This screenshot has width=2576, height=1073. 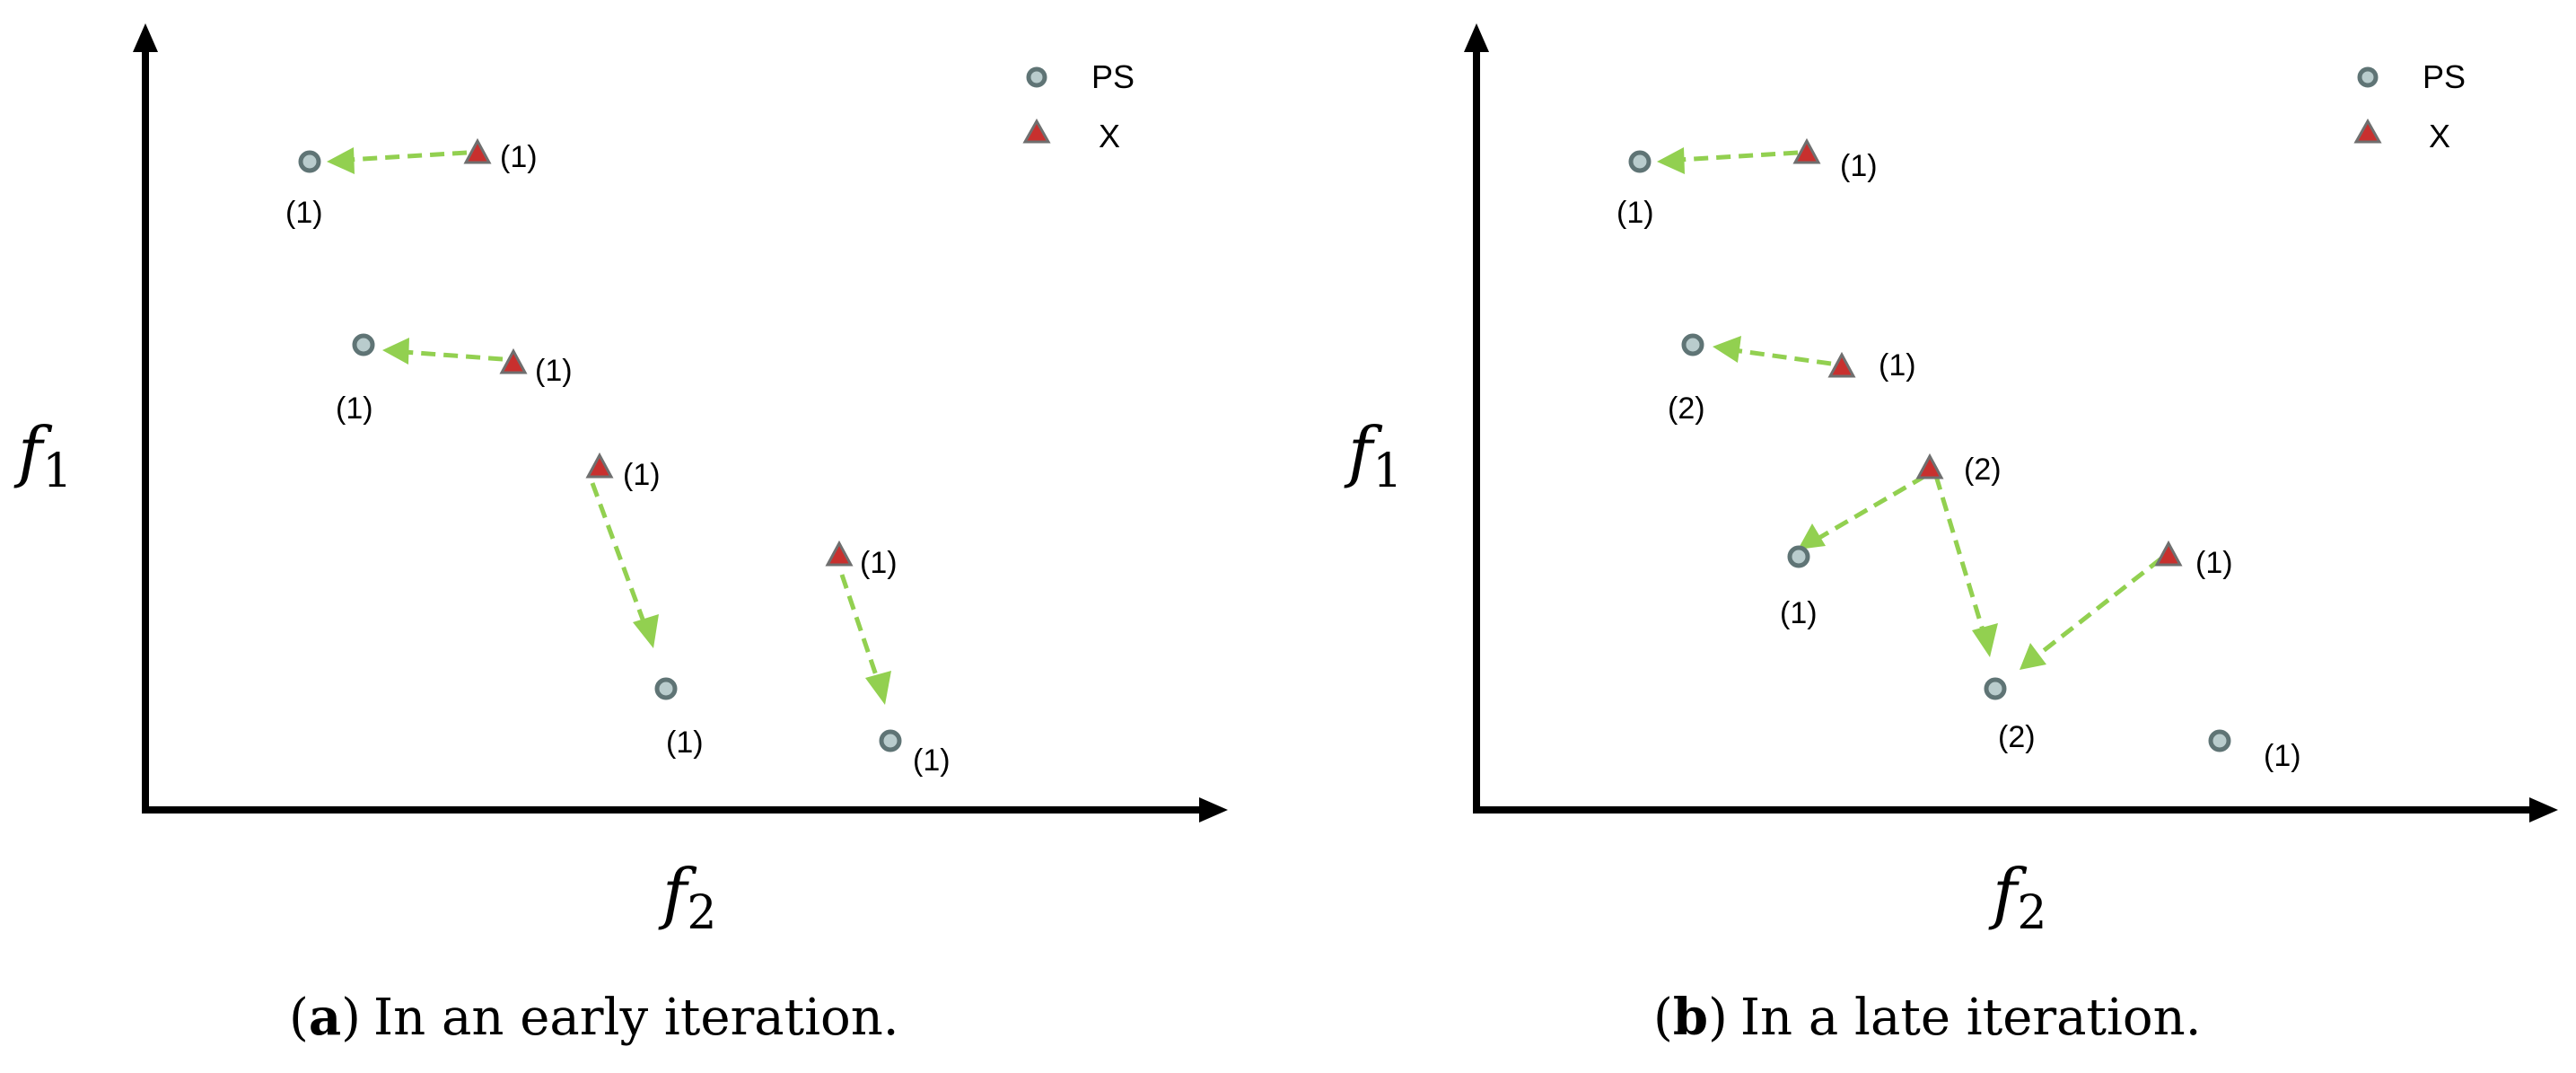 I want to click on x-axis-arrowhead-b, so click(x=2543, y=810).